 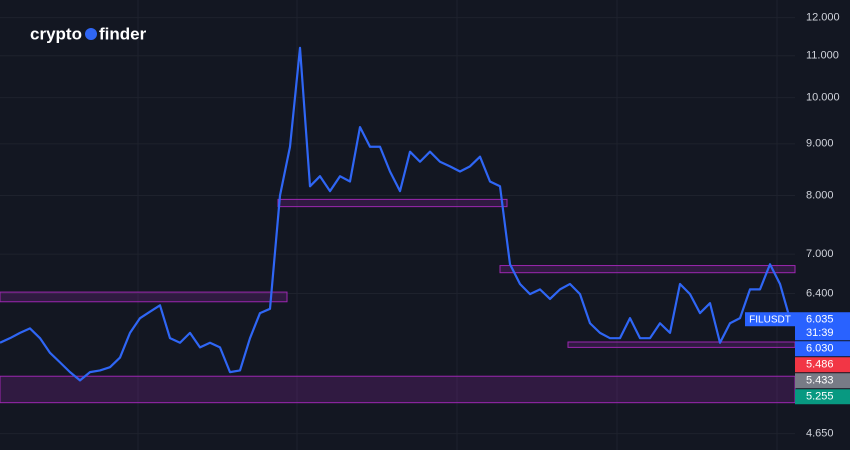 I want to click on price-label: 5.433, so click(x=820, y=381).